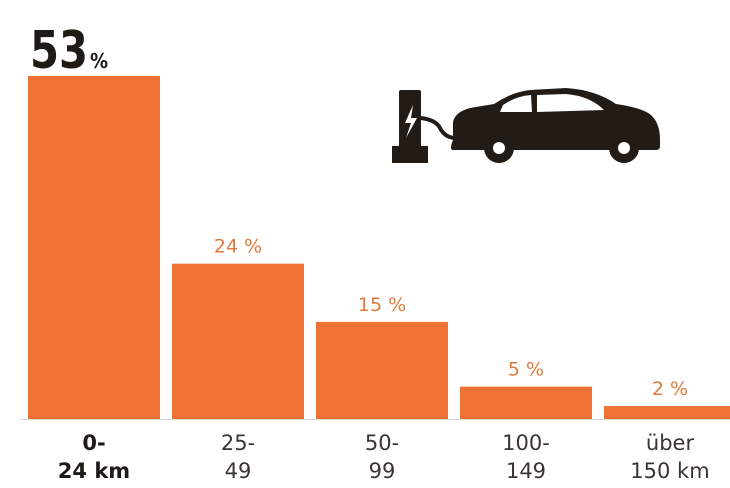 Image resolution: width=730 pixels, height=488 pixels. I want to click on category-label-2-line-0: 50-, so click(382, 443).